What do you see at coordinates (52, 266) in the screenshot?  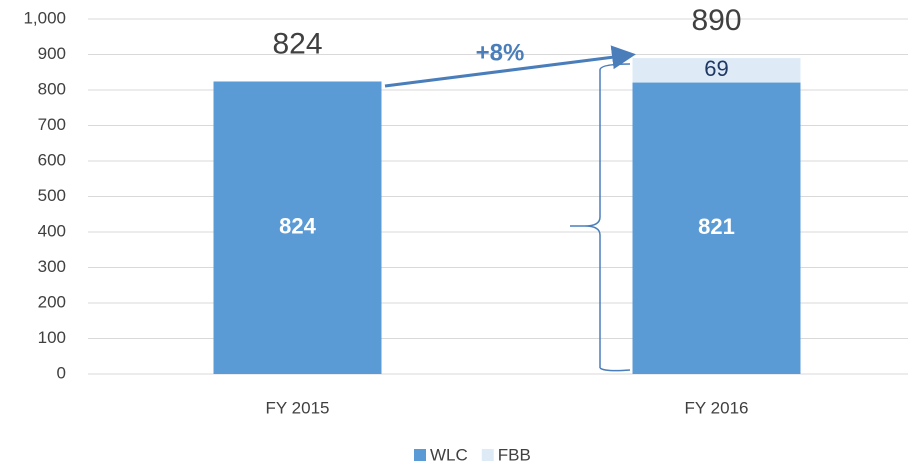 I see `y-tick-label: 300` at bounding box center [52, 266].